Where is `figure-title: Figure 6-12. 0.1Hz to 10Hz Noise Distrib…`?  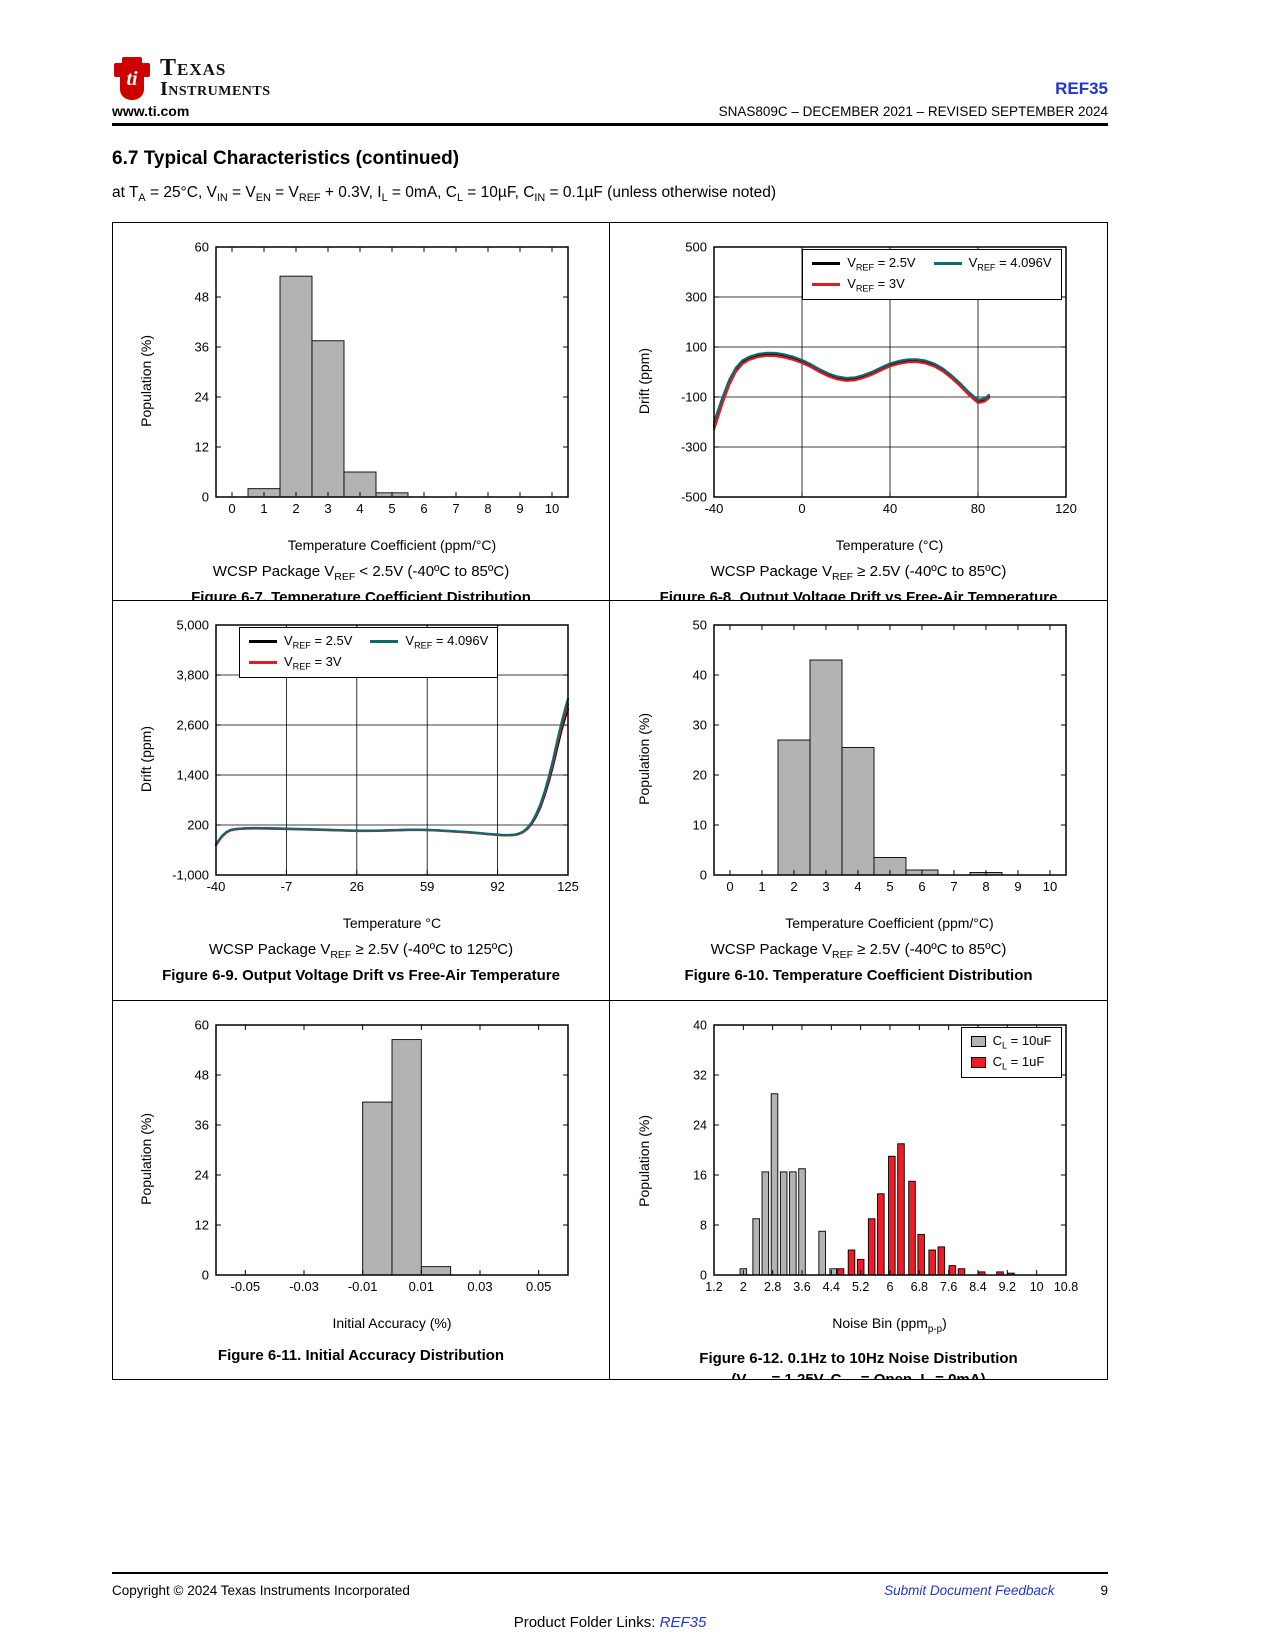
figure-title: Figure 6-12. 0.1Hz to 10Hz Noise Distrib… is located at coordinates (858, 1364).